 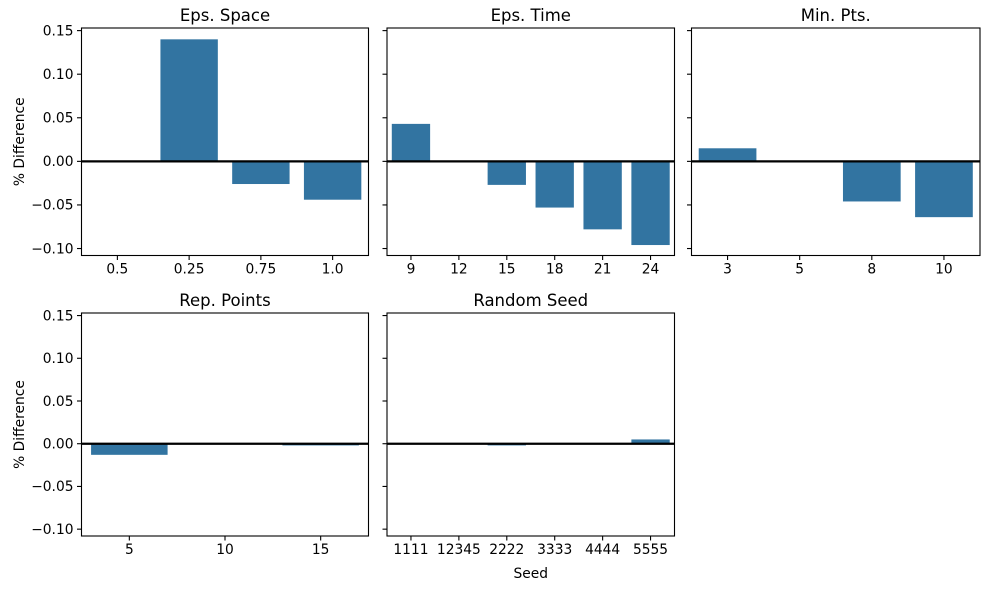 I want to click on x-tick-label: 0.75, so click(x=261, y=270).